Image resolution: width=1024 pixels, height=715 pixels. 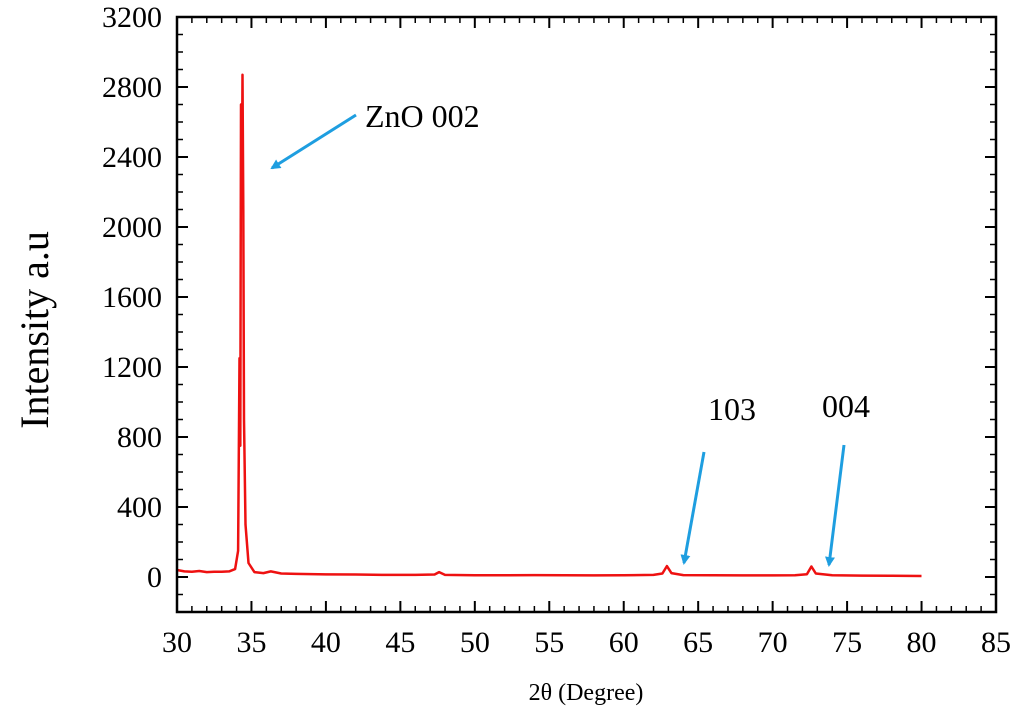 What do you see at coordinates (586, 693) in the screenshot?
I see `x-axis-title: 2θ (Degree)` at bounding box center [586, 693].